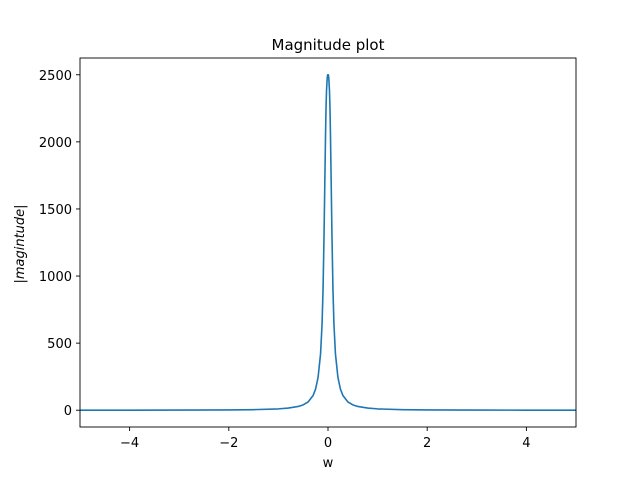 This screenshot has height=484, width=640. What do you see at coordinates (55, 76) in the screenshot?
I see `y-tick-label: 2500` at bounding box center [55, 76].